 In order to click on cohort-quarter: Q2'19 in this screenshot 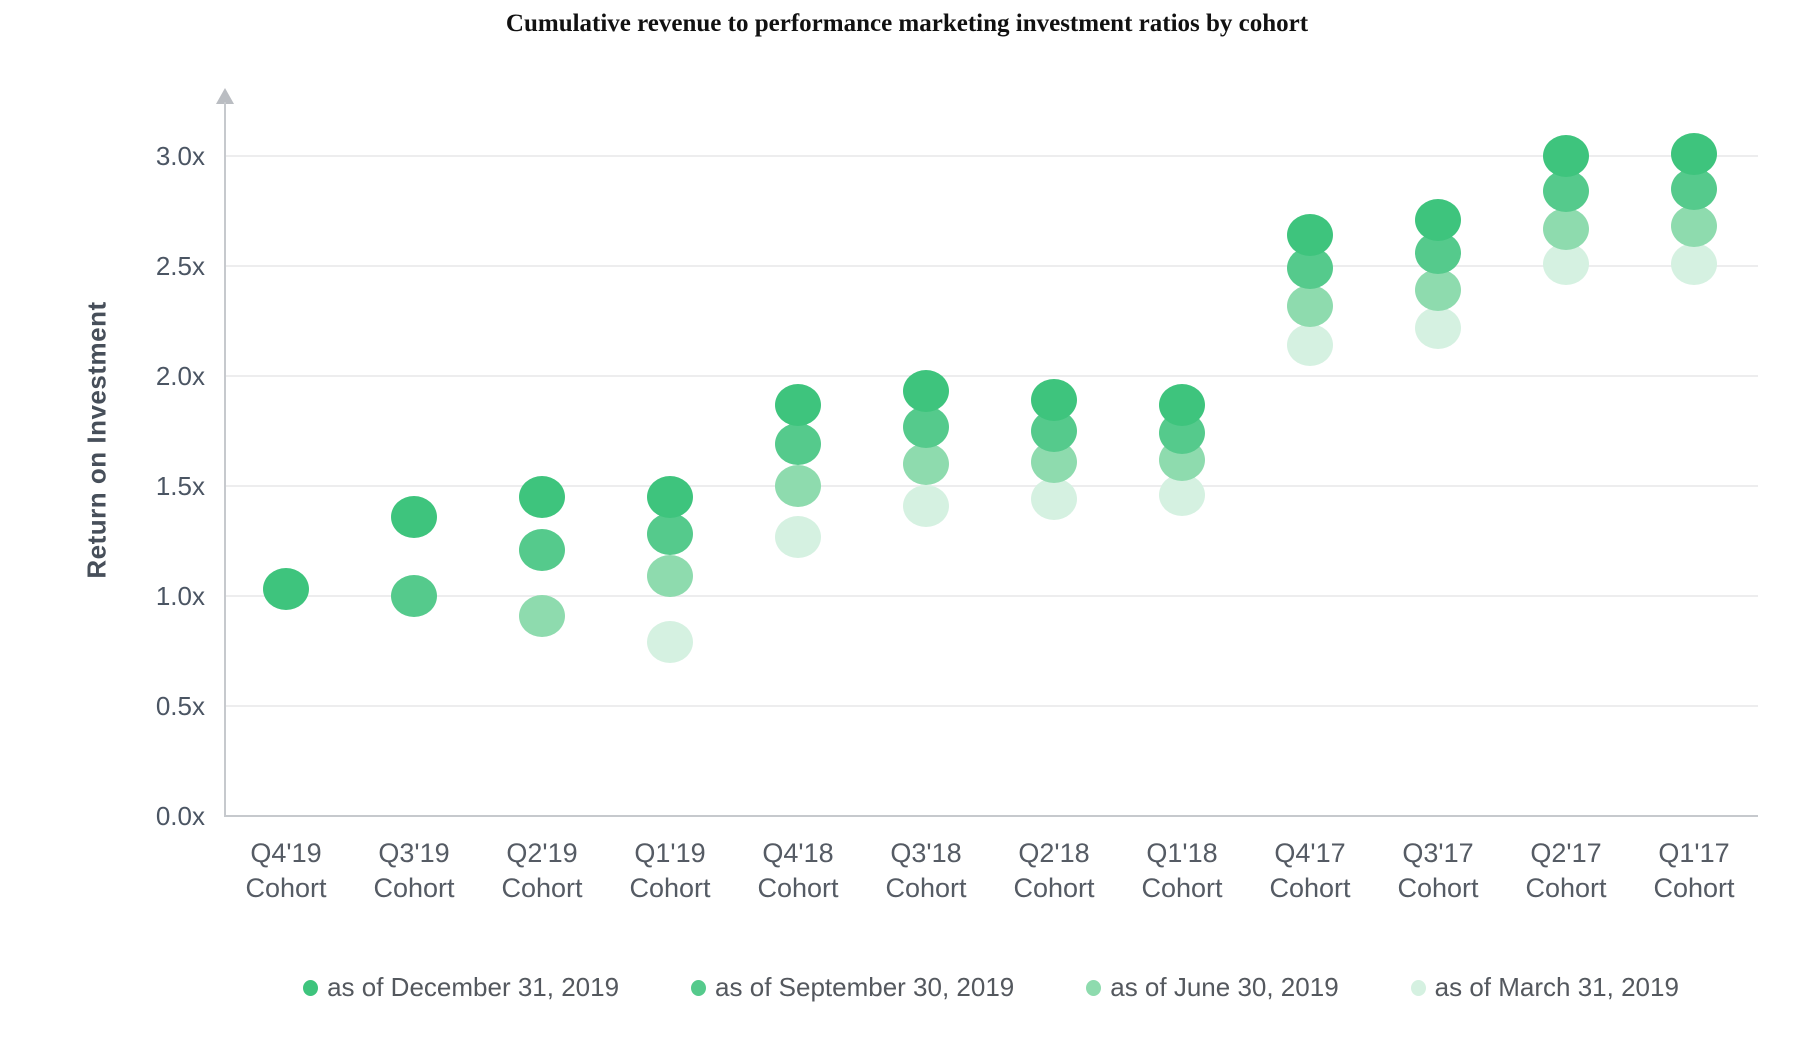, I will do `click(542, 853)`.